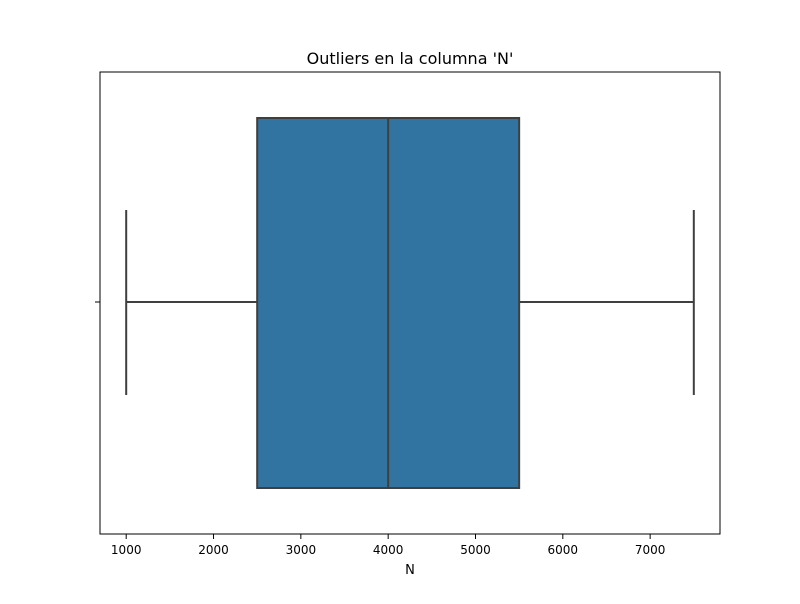 Image resolution: width=800 pixels, height=604 pixels. Describe the element at coordinates (126, 550) in the screenshot. I see `x-tick-label: 1000` at that location.